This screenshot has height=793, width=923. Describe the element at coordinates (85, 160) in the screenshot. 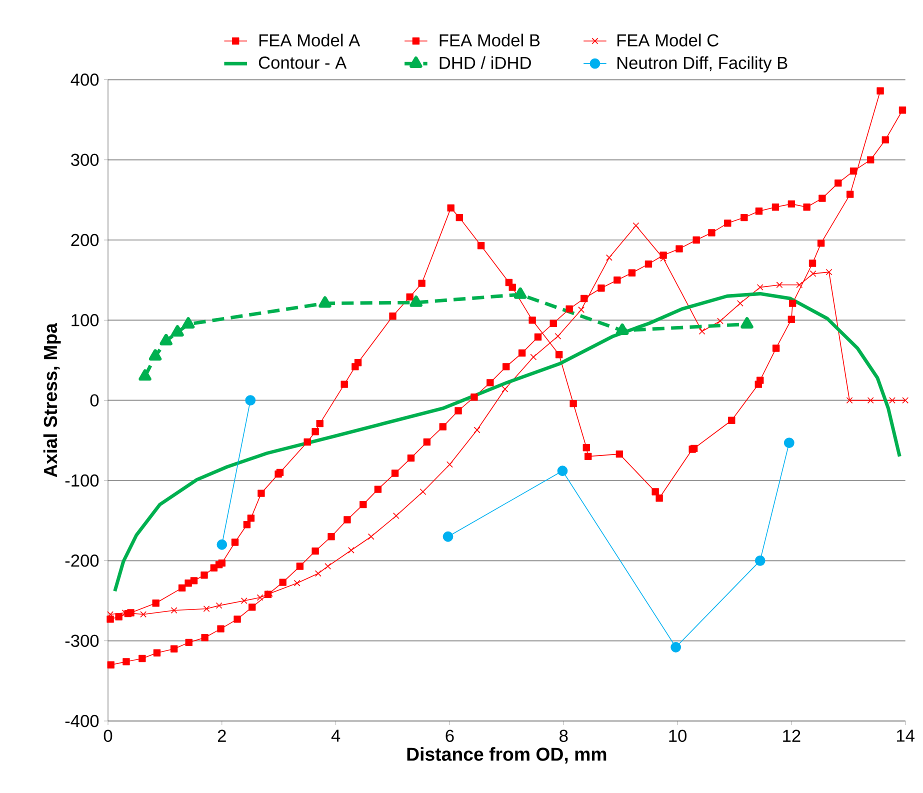

I see `y-tick-label: 300` at that location.